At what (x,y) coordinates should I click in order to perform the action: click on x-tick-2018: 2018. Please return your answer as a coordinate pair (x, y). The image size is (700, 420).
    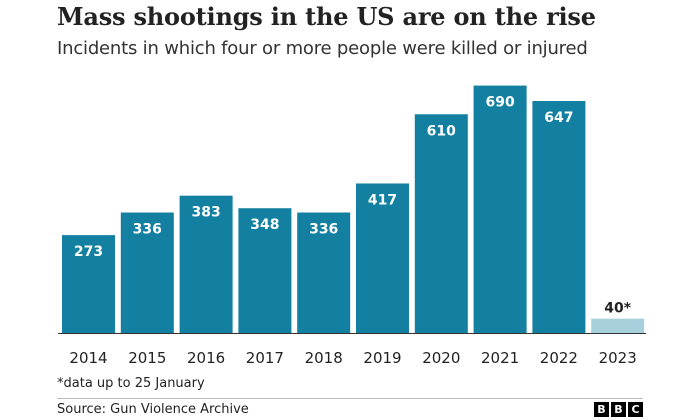
    Looking at the image, I should click on (324, 358).